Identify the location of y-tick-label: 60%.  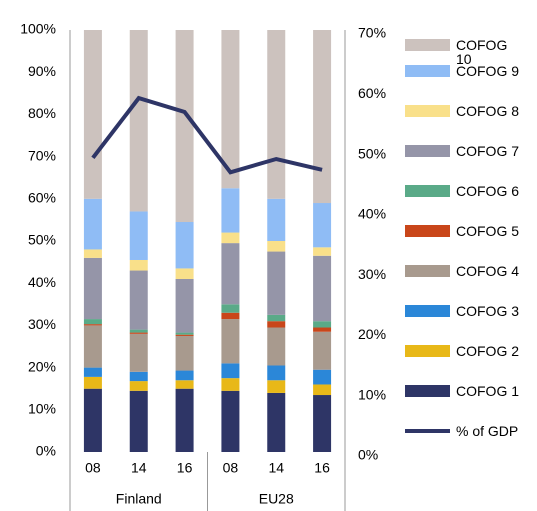
(42, 198).